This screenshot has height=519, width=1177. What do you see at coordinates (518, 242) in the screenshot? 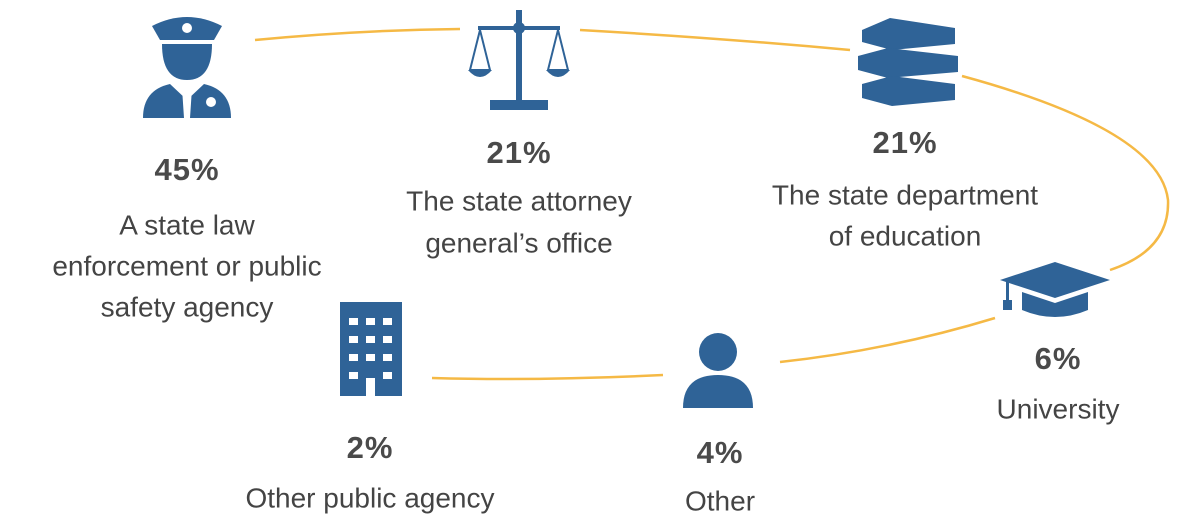
I see `label: general’s office` at bounding box center [518, 242].